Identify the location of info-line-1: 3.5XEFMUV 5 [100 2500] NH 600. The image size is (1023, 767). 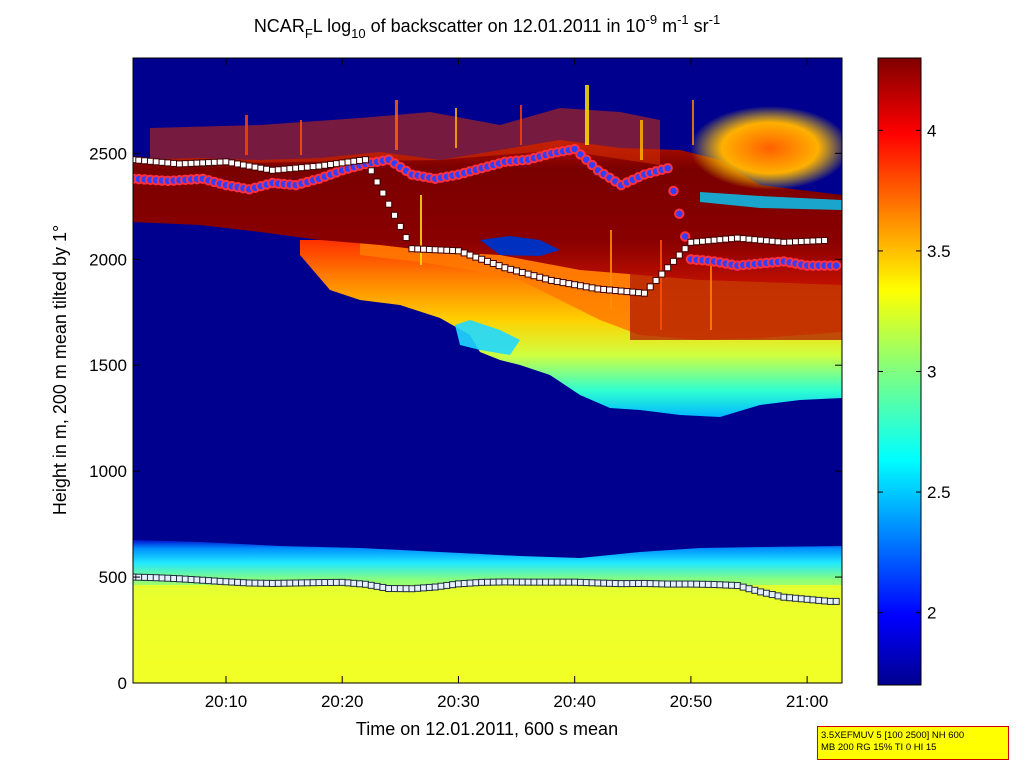
(893, 735).